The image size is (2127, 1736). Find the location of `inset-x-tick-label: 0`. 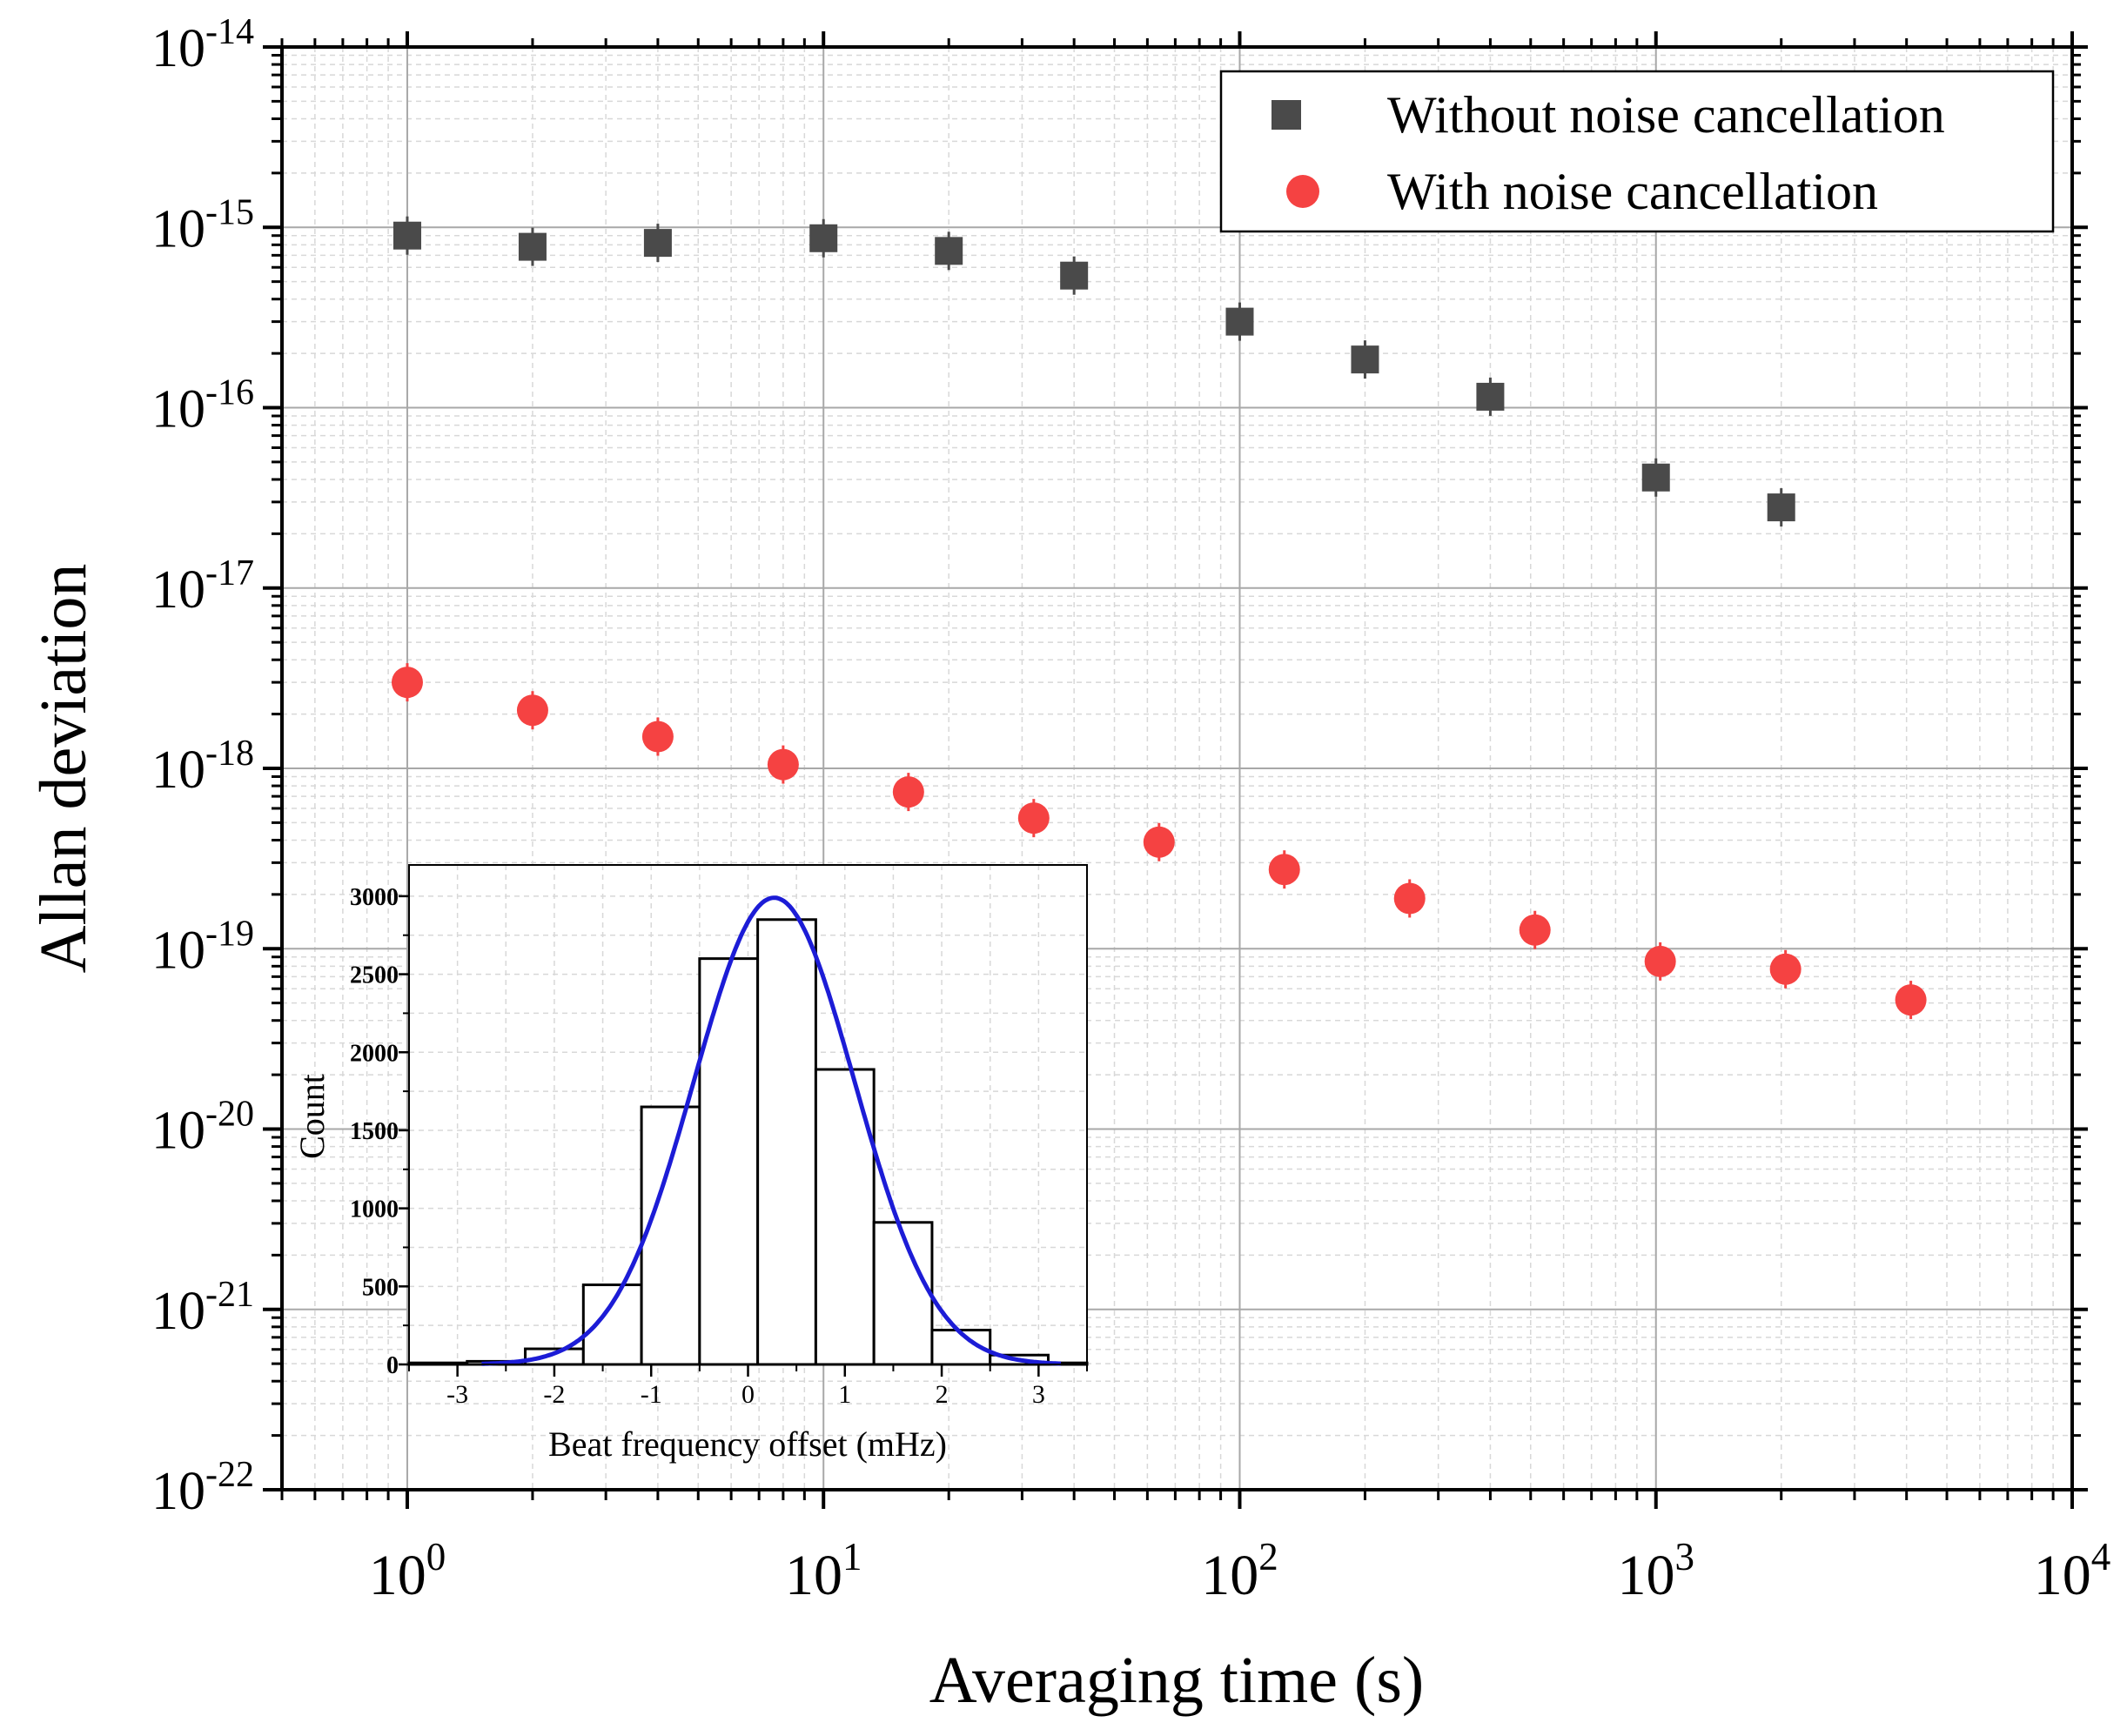

inset-x-tick-label: 0 is located at coordinates (748, 1394).